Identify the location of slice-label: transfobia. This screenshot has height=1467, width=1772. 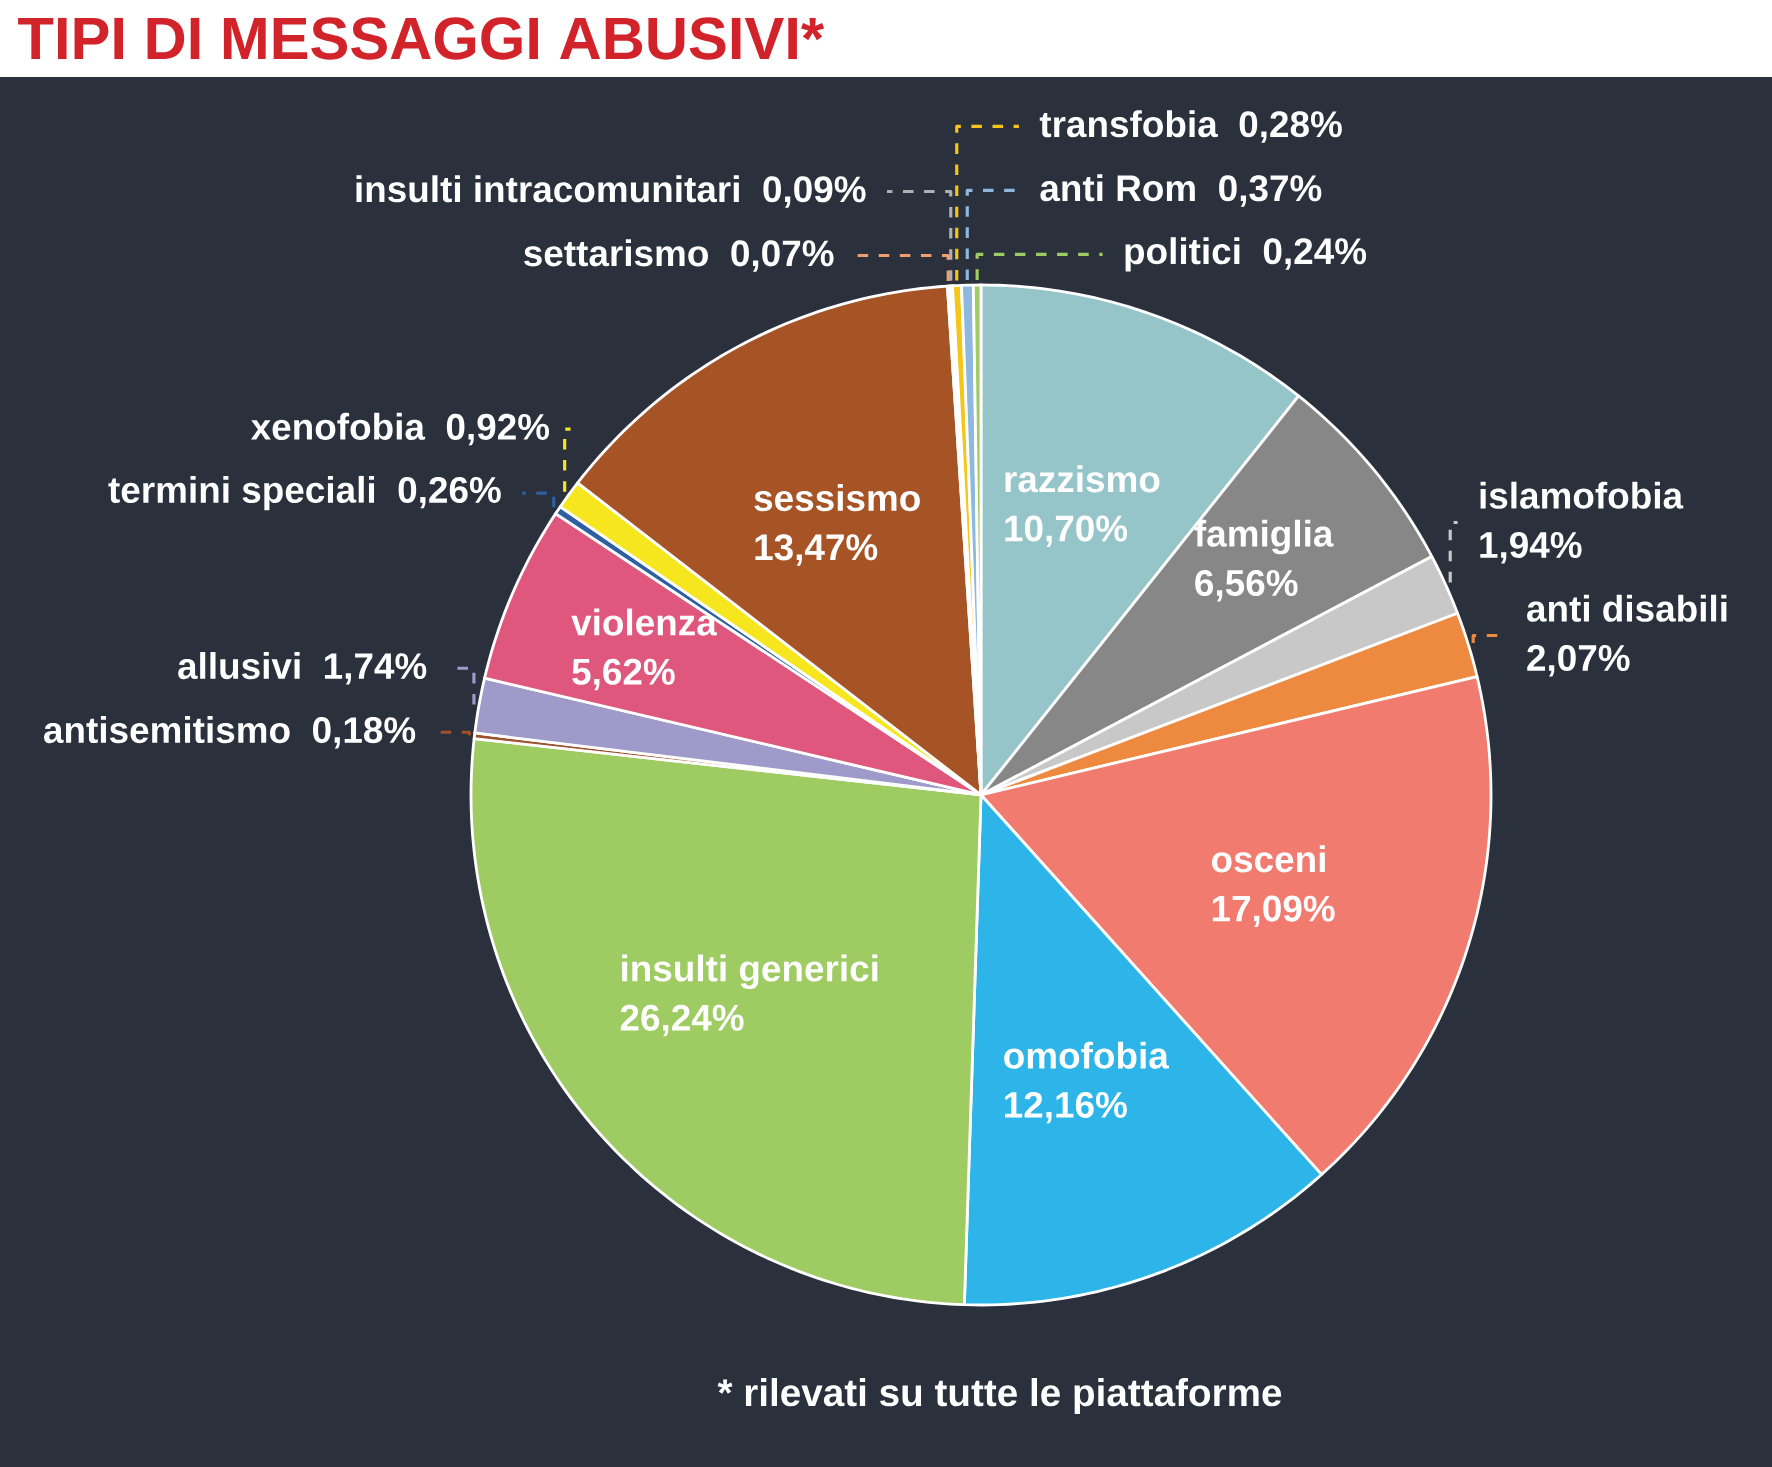
(1128, 124).